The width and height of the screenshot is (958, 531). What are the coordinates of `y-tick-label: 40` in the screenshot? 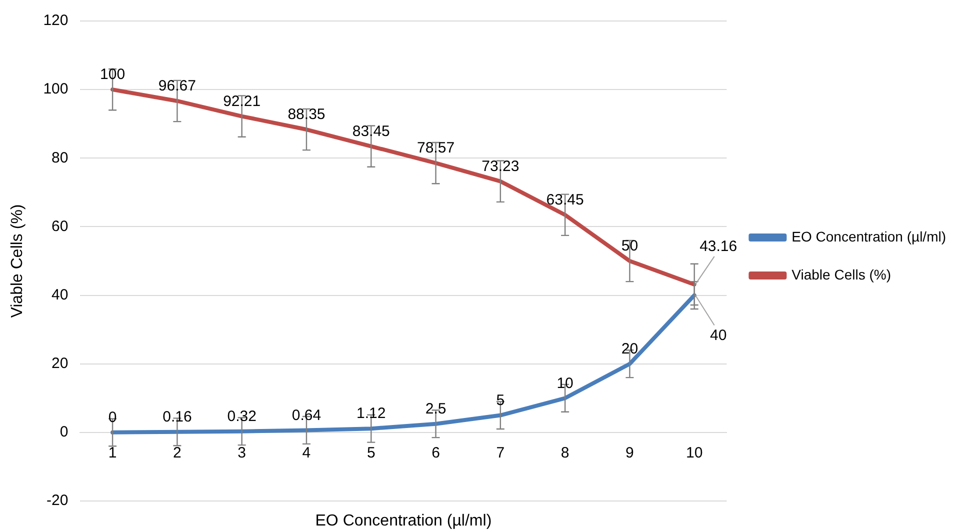 It's located at (60, 295).